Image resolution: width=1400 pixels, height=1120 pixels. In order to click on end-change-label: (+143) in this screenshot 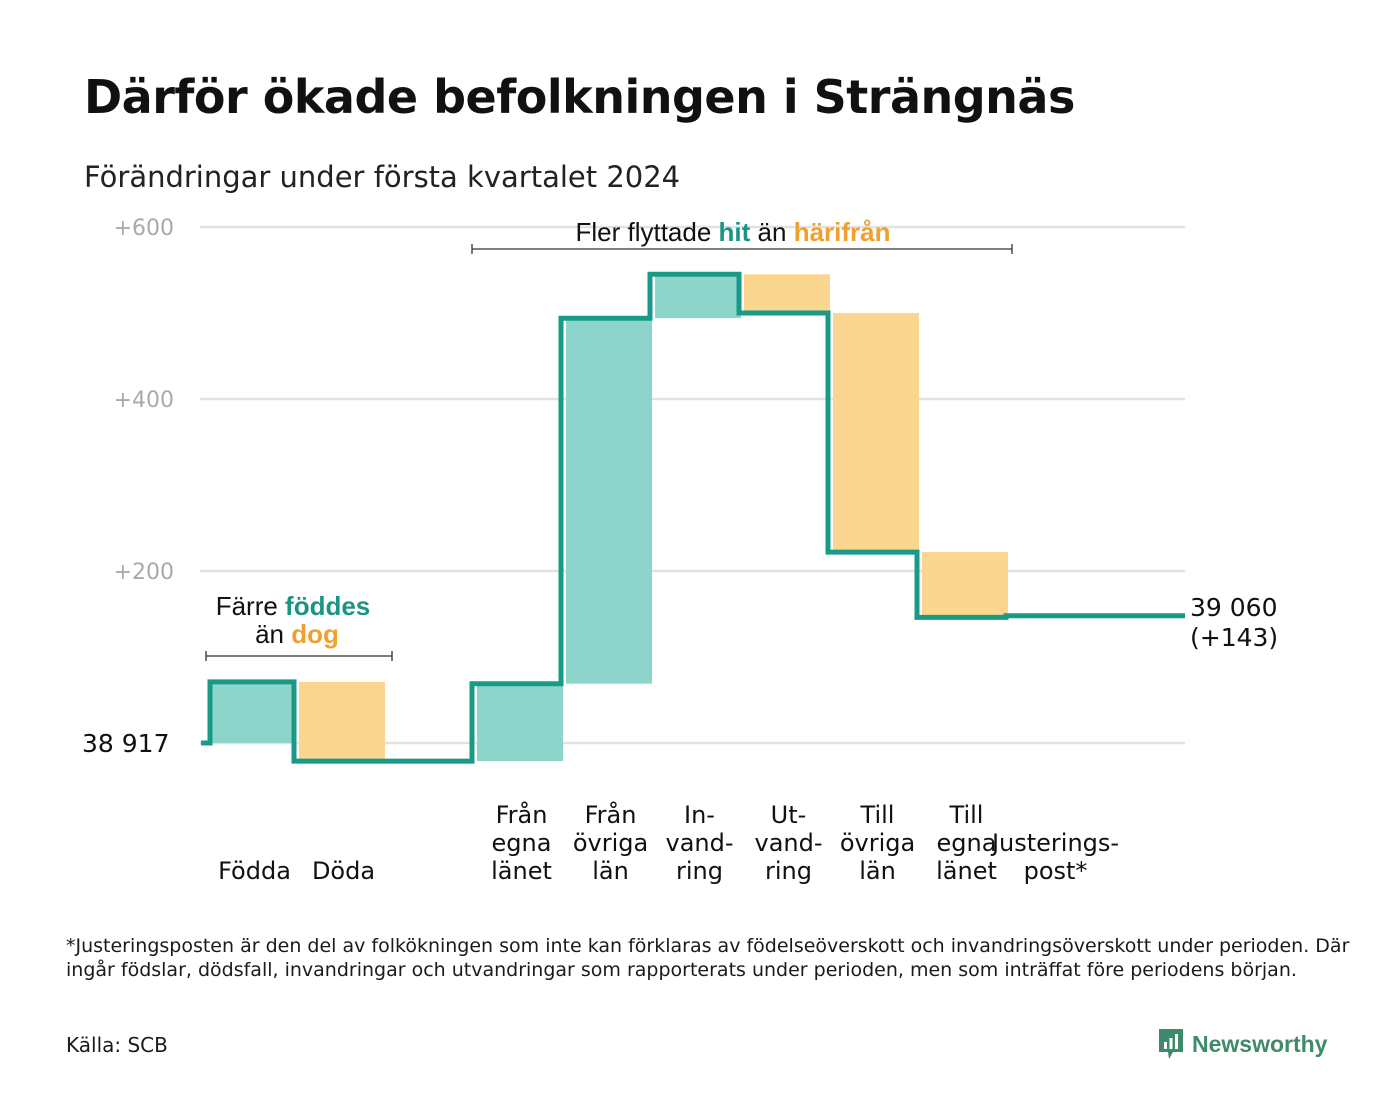, I will do `click(1234, 637)`.